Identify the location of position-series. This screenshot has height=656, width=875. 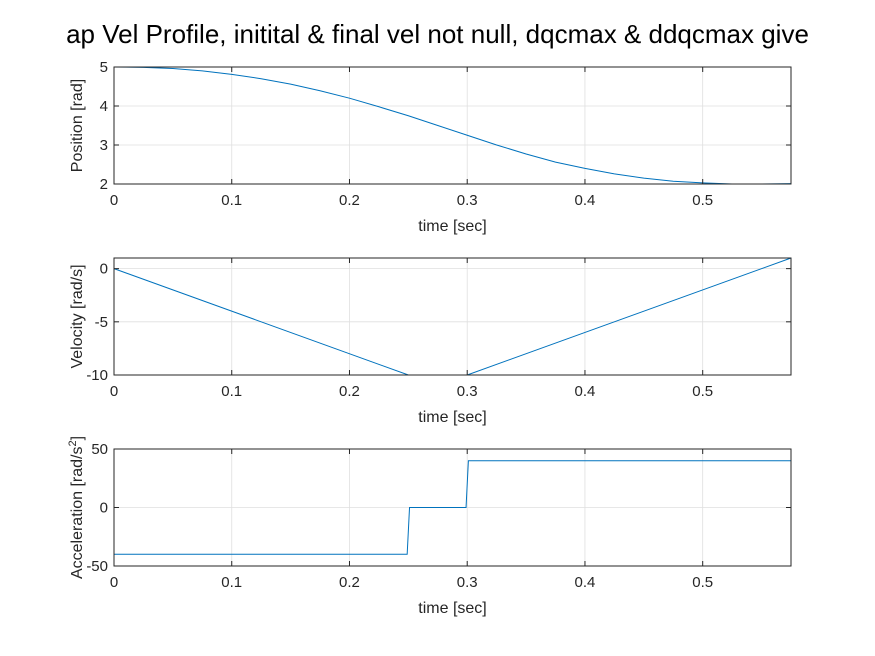
(452, 125).